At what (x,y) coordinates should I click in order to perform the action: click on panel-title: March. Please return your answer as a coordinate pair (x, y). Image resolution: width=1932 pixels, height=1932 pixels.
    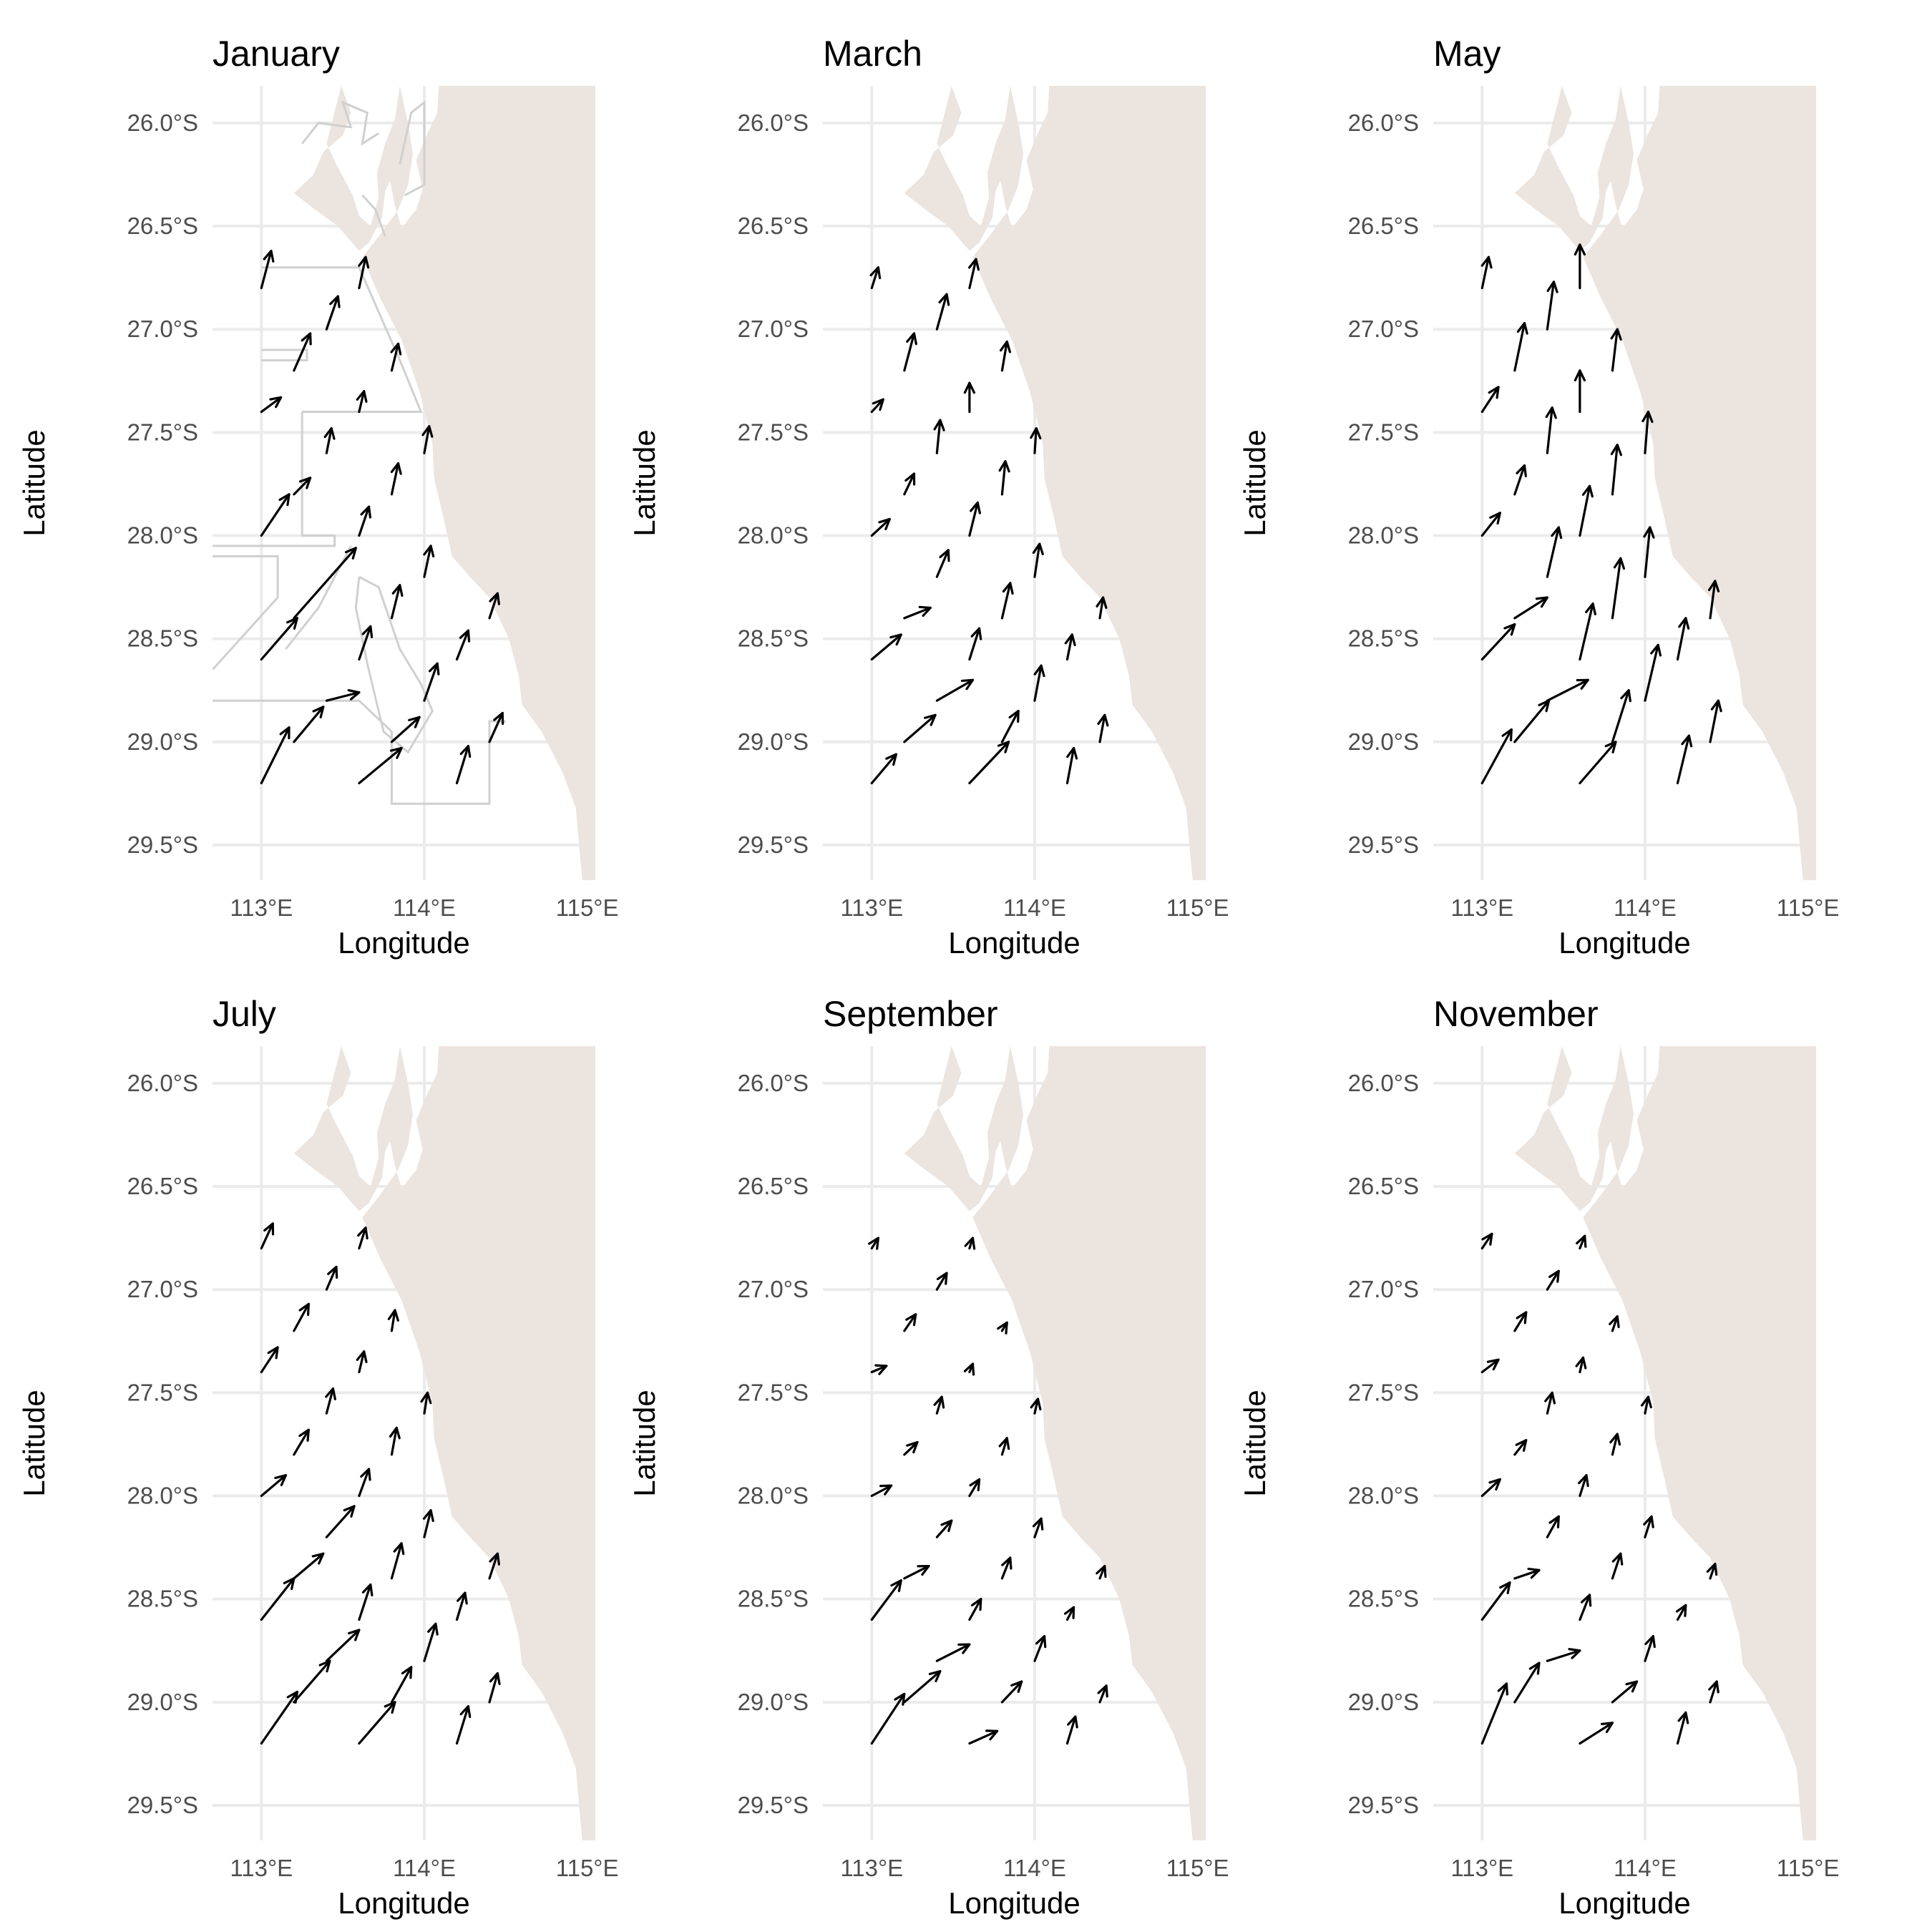
    Looking at the image, I should click on (872, 54).